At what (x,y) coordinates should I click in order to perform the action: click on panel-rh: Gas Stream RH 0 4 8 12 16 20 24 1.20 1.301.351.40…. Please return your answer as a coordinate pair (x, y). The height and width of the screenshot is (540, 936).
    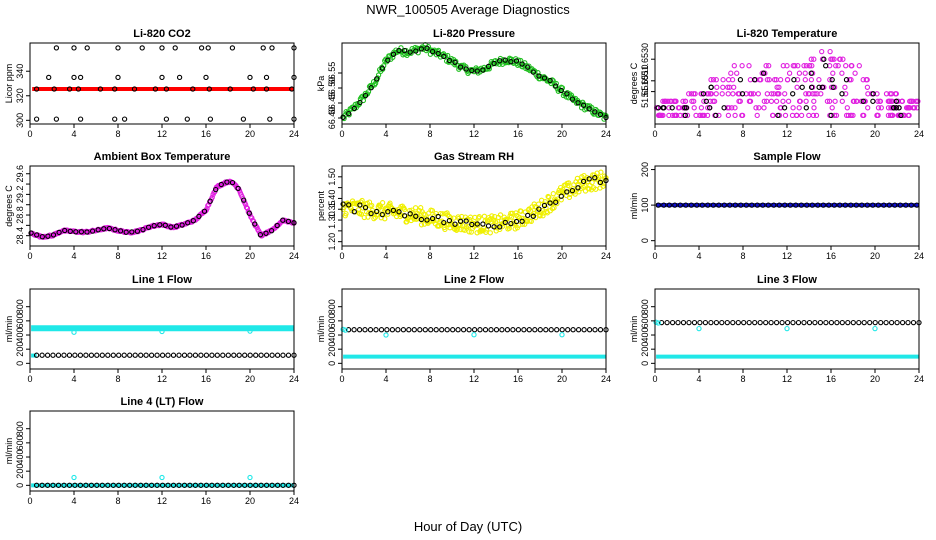
    Looking at the image, I should click on (463, 206).